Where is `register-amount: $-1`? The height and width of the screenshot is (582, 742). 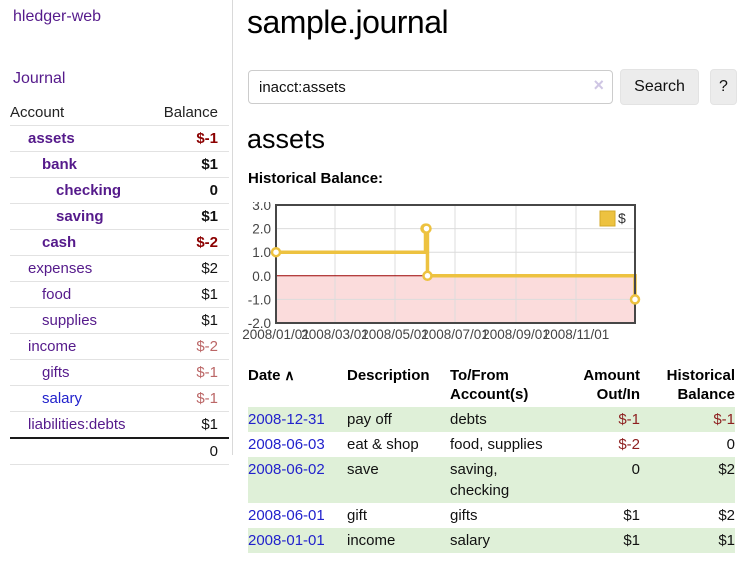 register-amount: $-1 is located at coordinates (629, 419).